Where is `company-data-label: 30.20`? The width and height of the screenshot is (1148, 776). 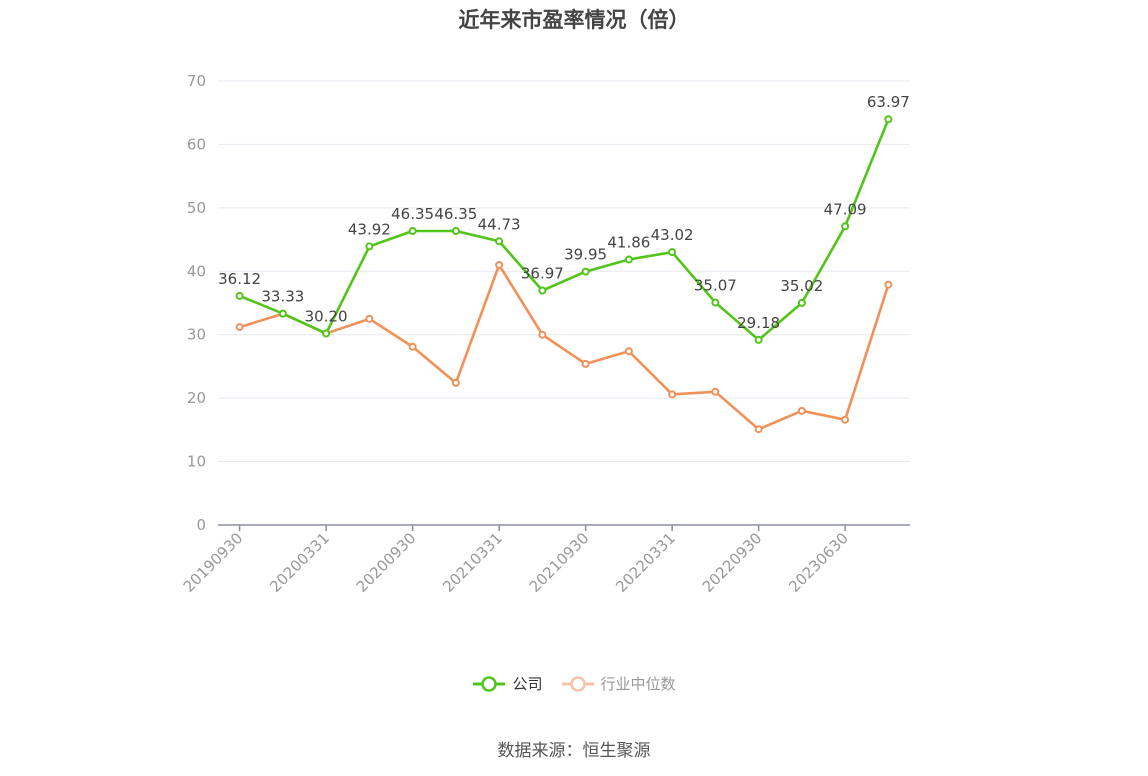 company-data-label: 30.20 is located at coordinates (326, 316).